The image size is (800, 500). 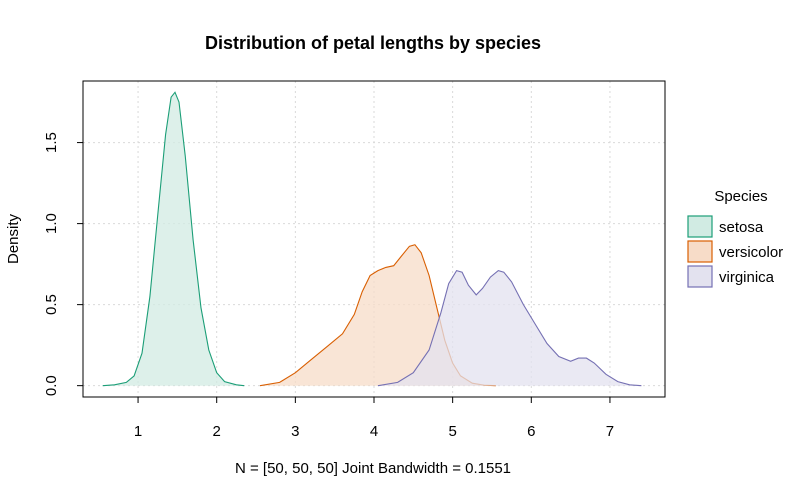 What do you see at coordinates (531, 431) in the screenshot?
I see `x-tick-label: 6` at bounding box center [531, 431].